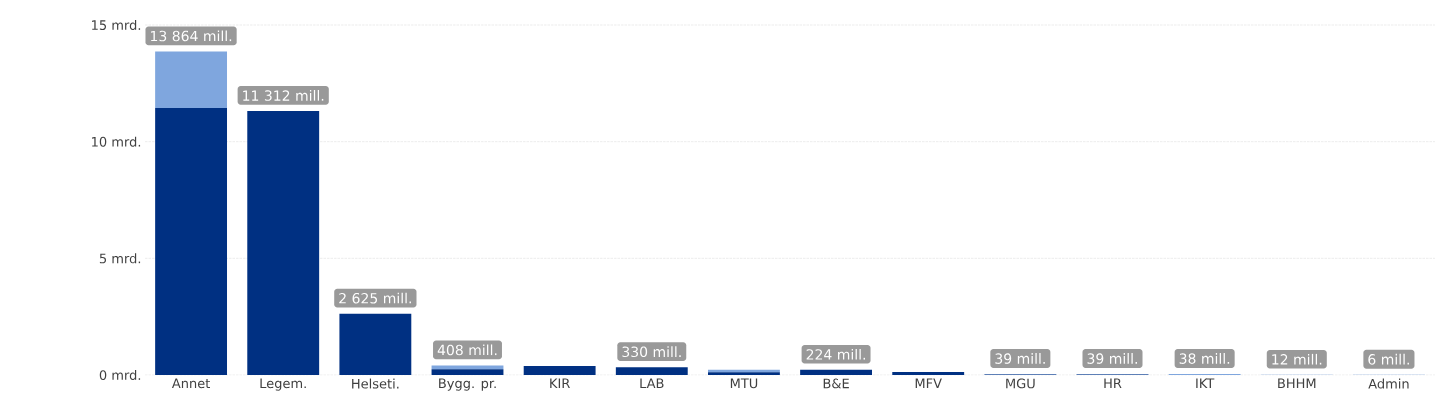  I want to click on x-tick-label: MTU, so click(744, 383).